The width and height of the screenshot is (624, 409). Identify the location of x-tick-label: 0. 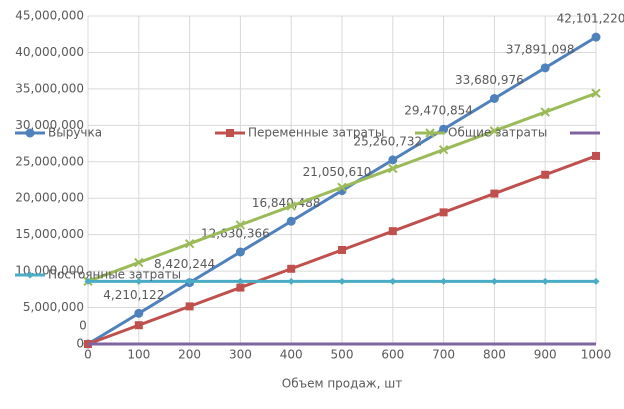
(88, 355).